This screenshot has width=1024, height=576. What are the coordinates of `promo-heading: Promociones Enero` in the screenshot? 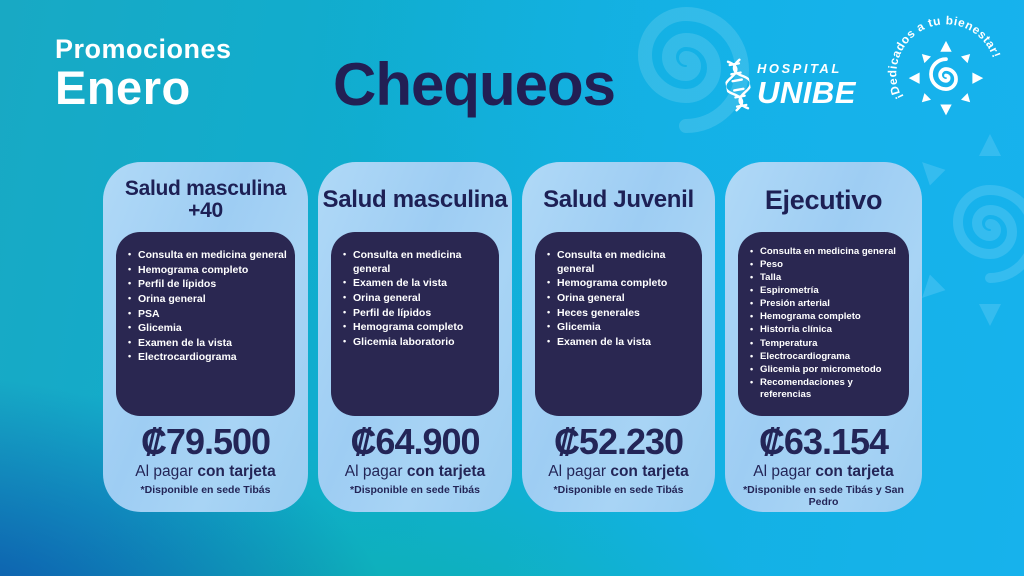 It's located at (143, 74).